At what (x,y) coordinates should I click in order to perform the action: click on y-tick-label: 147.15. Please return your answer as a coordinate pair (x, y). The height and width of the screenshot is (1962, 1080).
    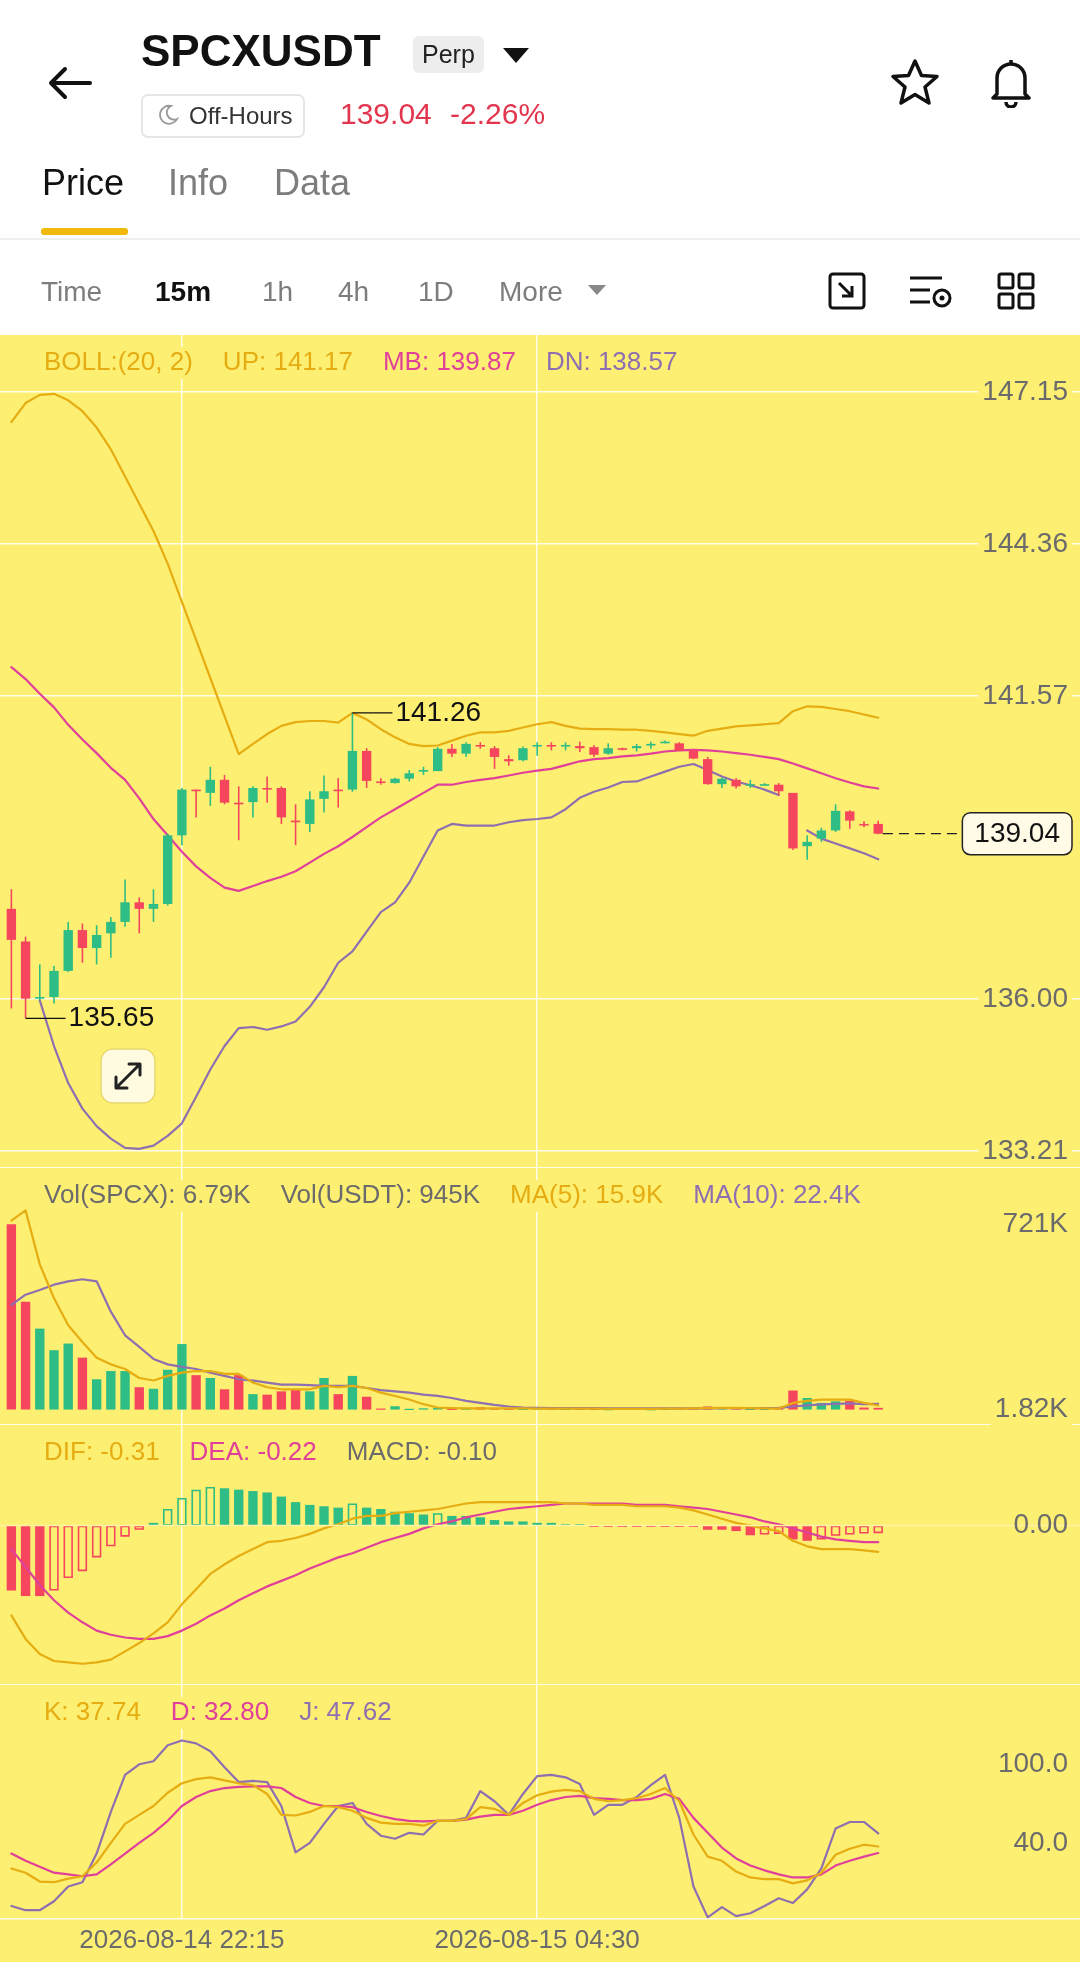
    Looking at the image, I should click on (1025, 390).